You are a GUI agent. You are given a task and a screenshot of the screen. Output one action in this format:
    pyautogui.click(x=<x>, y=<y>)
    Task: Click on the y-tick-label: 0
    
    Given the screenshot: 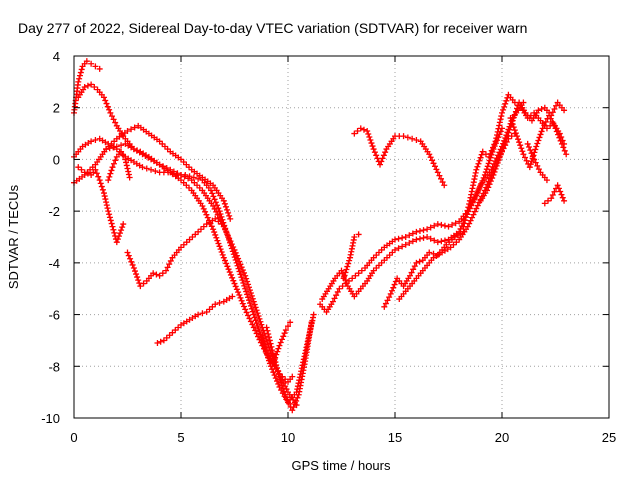 What is the action you would take?
    pyautogui.click(x=56, y=159)
    